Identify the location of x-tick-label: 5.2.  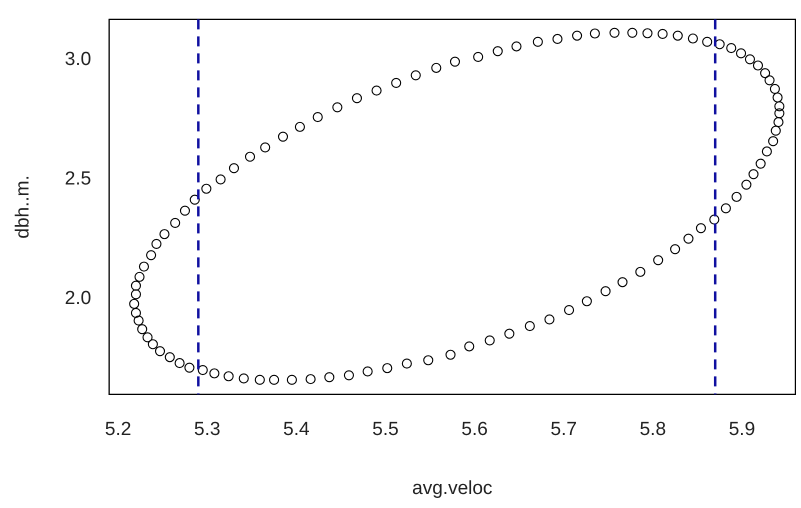
(118, 429).